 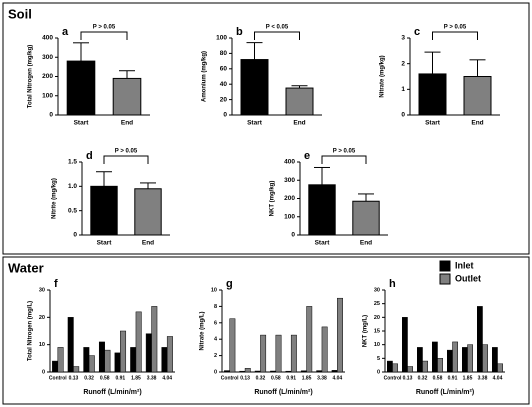 I want to click on y-tick-label: 1, so click(x=403, y=89).